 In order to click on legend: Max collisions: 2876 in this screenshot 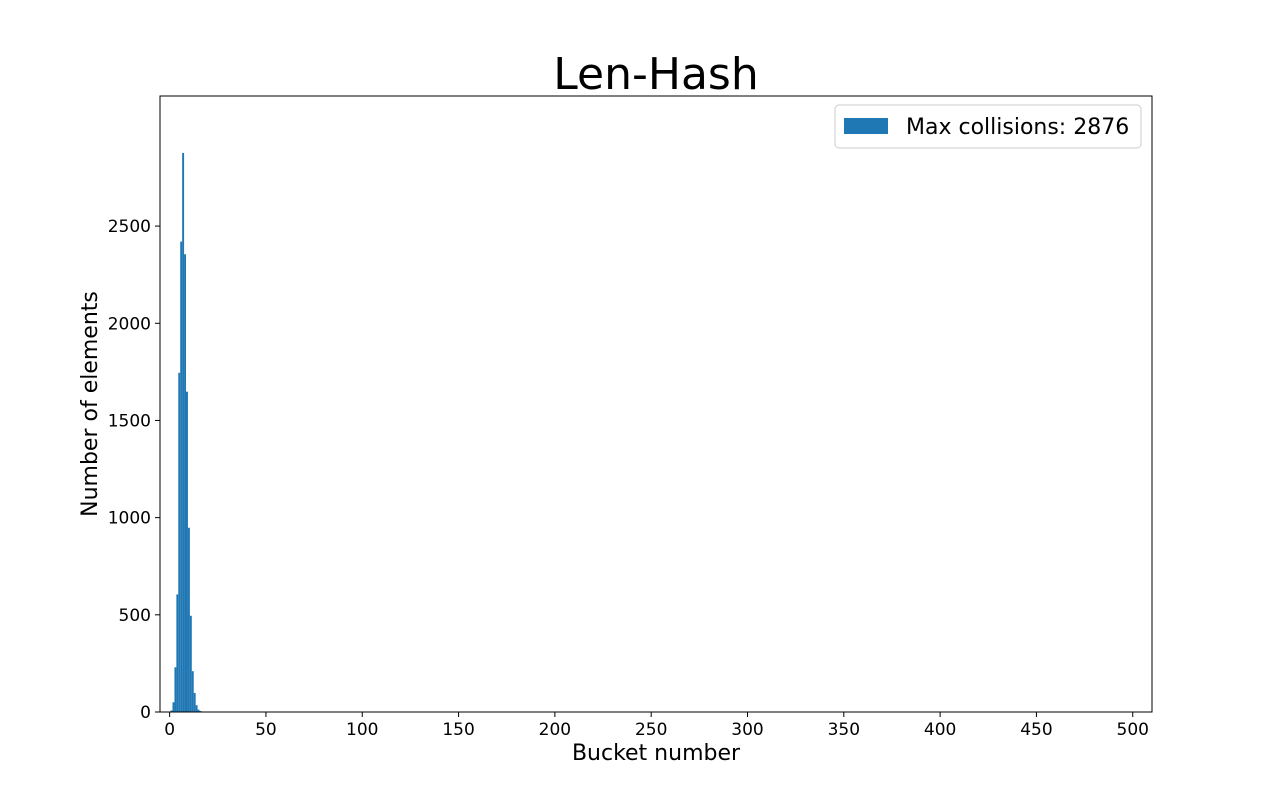, I will do `click(988, 126)`.